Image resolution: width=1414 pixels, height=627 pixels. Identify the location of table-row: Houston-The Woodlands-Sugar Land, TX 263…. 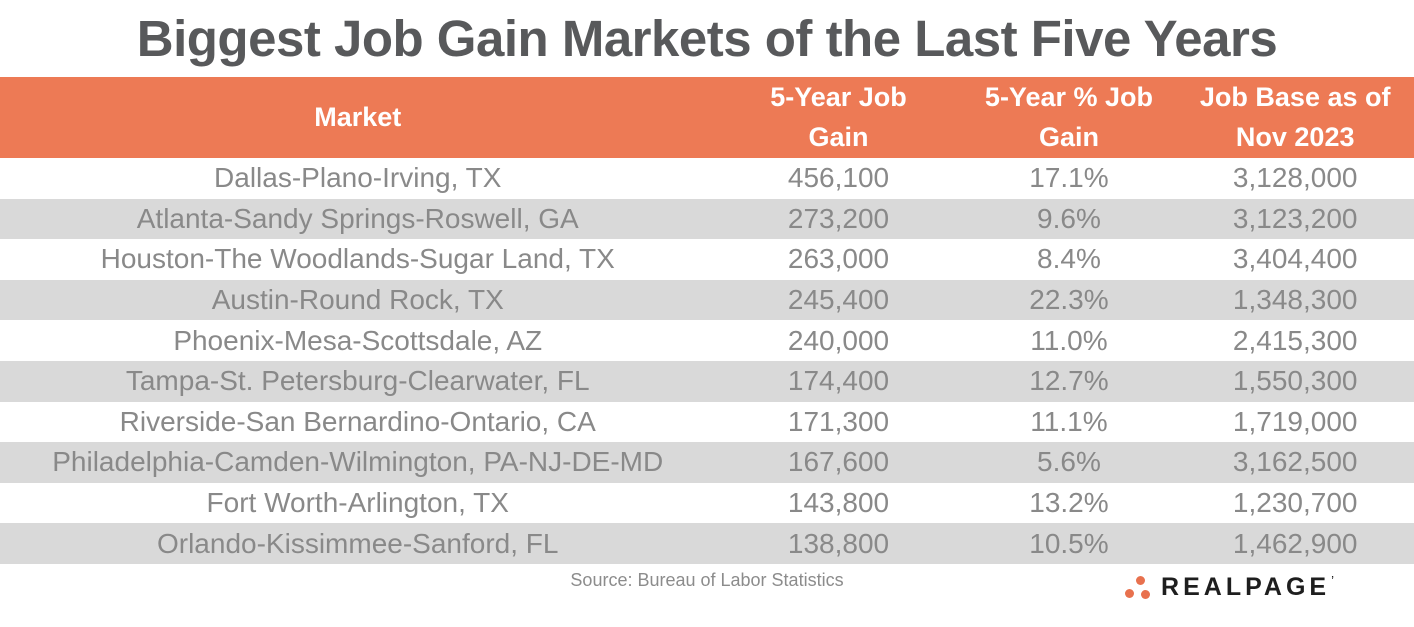
(707, 259).